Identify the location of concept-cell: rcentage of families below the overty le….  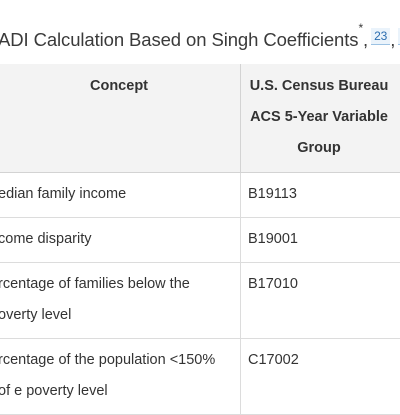
(120, 301).